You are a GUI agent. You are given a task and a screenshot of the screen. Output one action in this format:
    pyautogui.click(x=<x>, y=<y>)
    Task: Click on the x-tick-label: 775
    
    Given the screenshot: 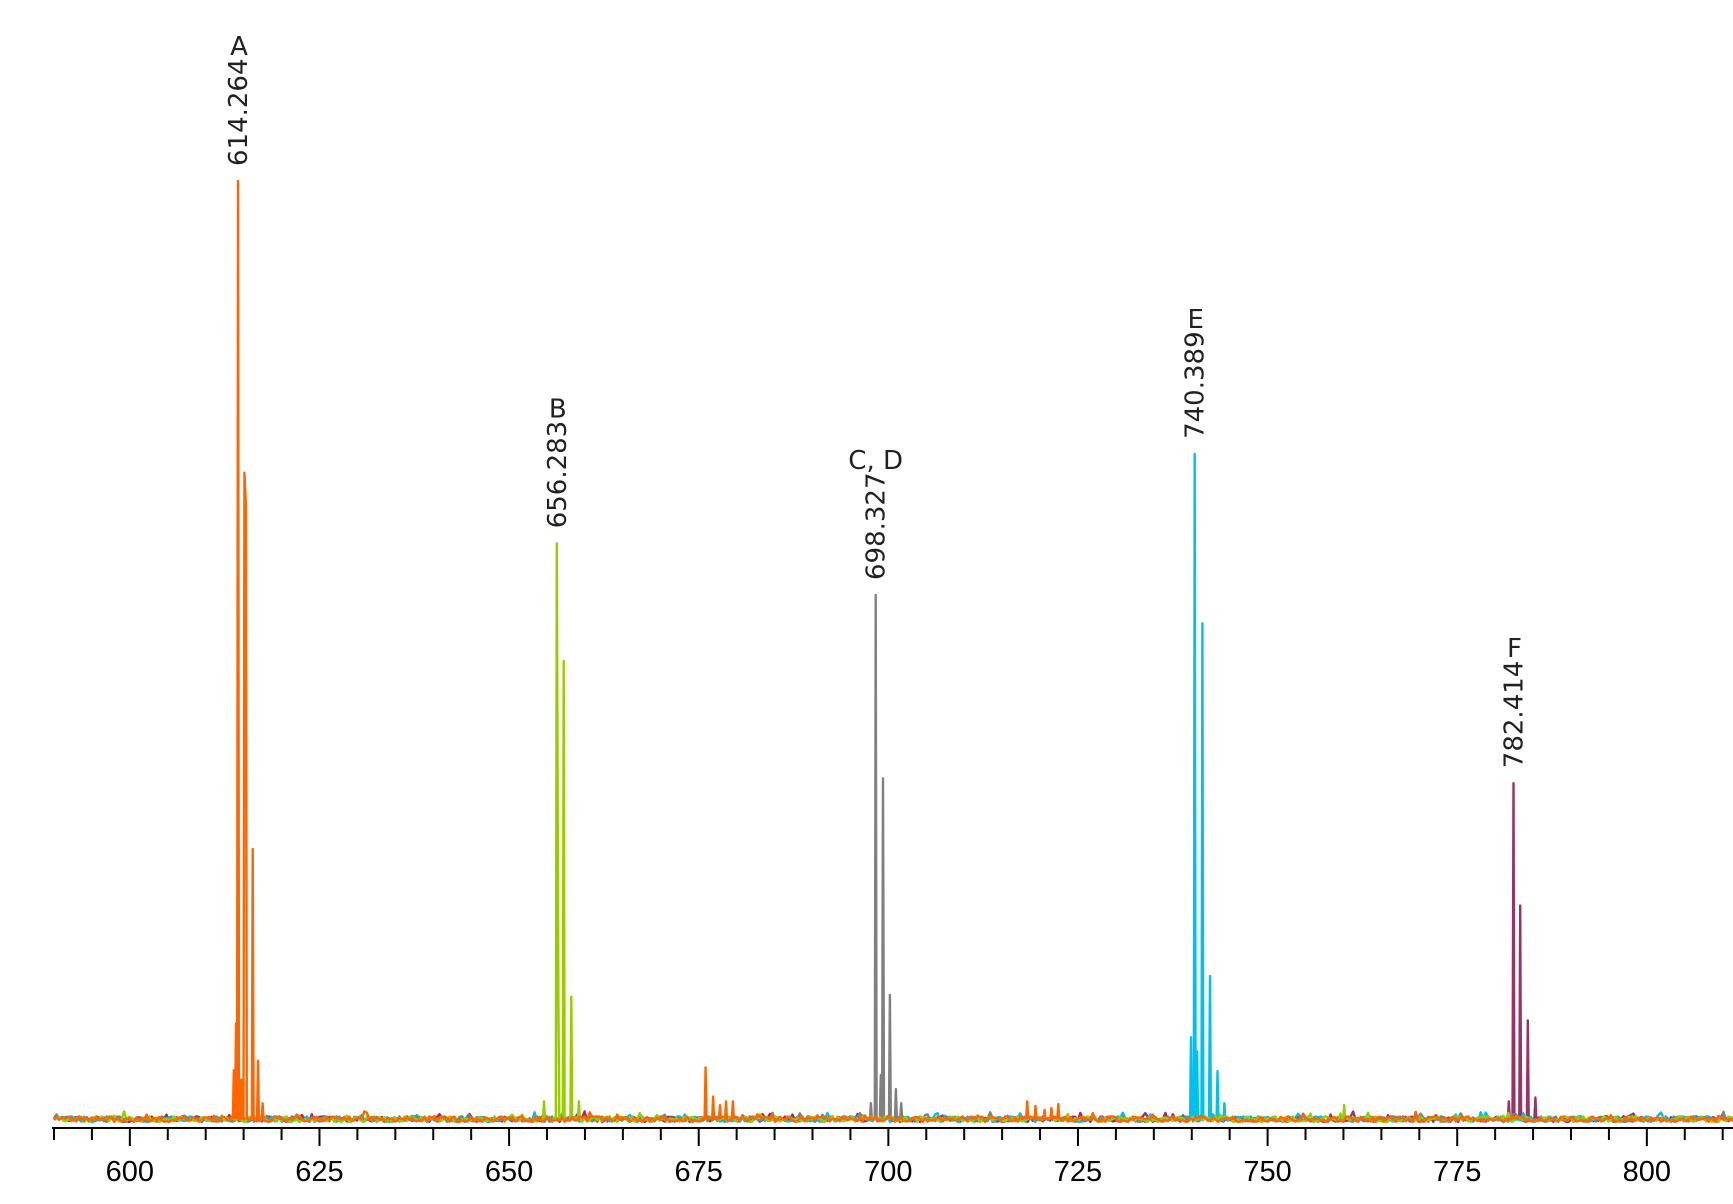 What is the action you would take?
    pyautogui.click(x=1457, y=1172)
    